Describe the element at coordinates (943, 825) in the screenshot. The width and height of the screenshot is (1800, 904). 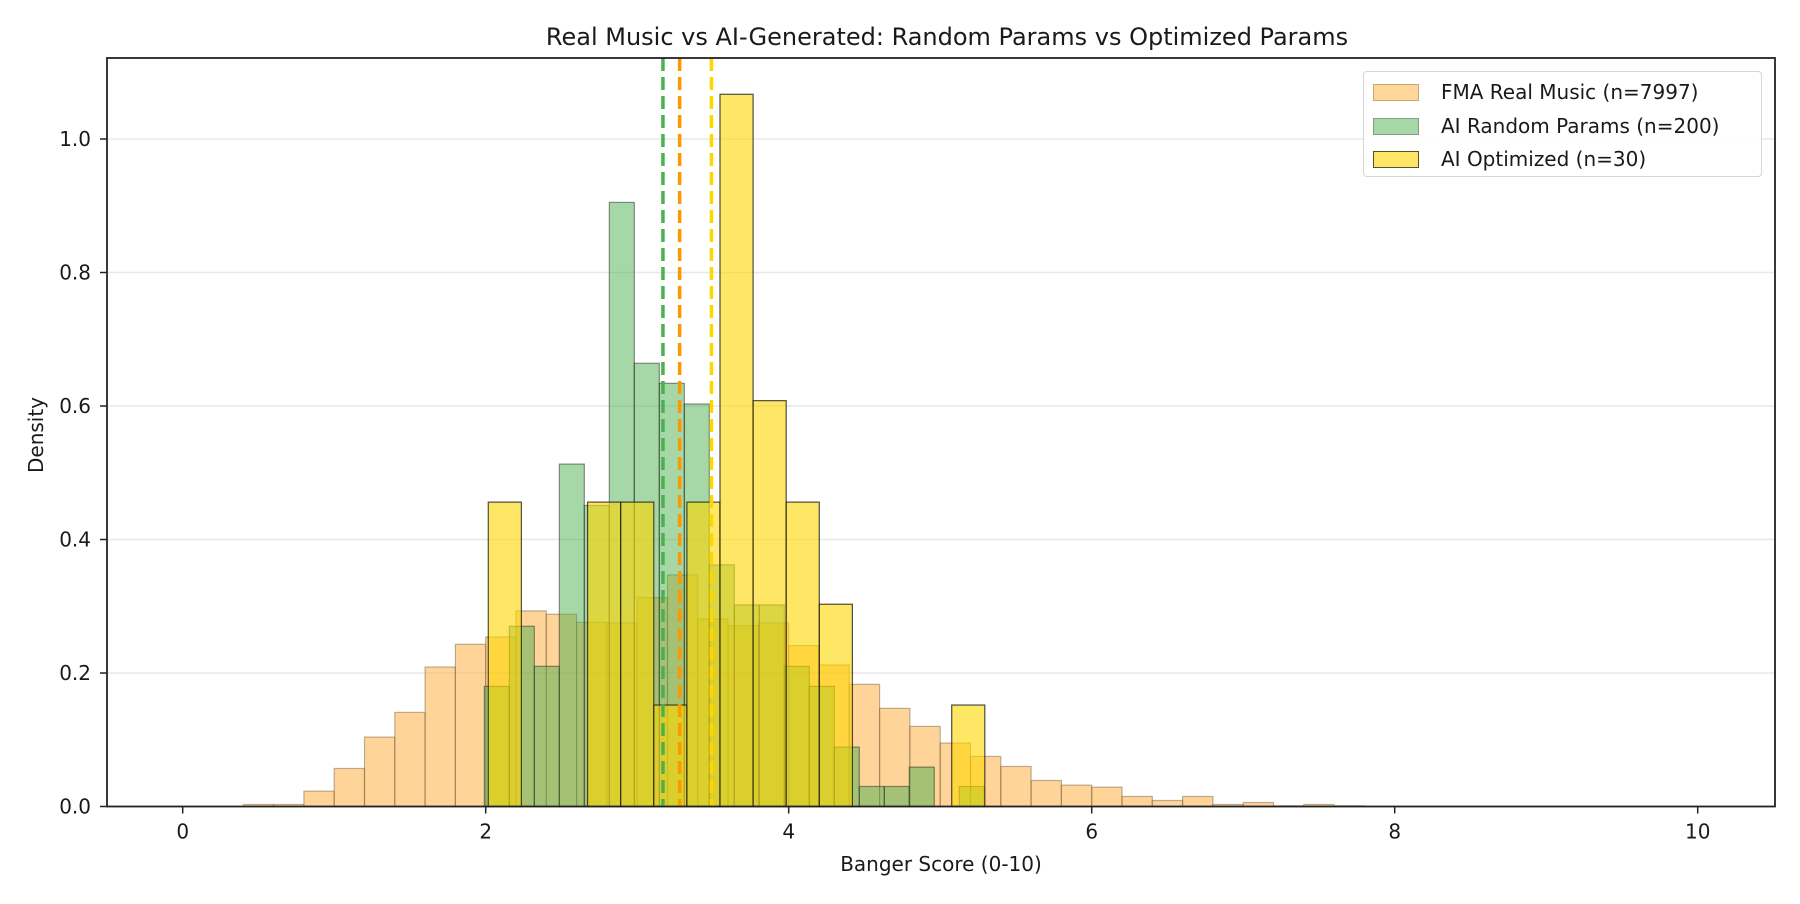
I see `x-axis-ticks: 0 2 4 6 8 10` at that location.